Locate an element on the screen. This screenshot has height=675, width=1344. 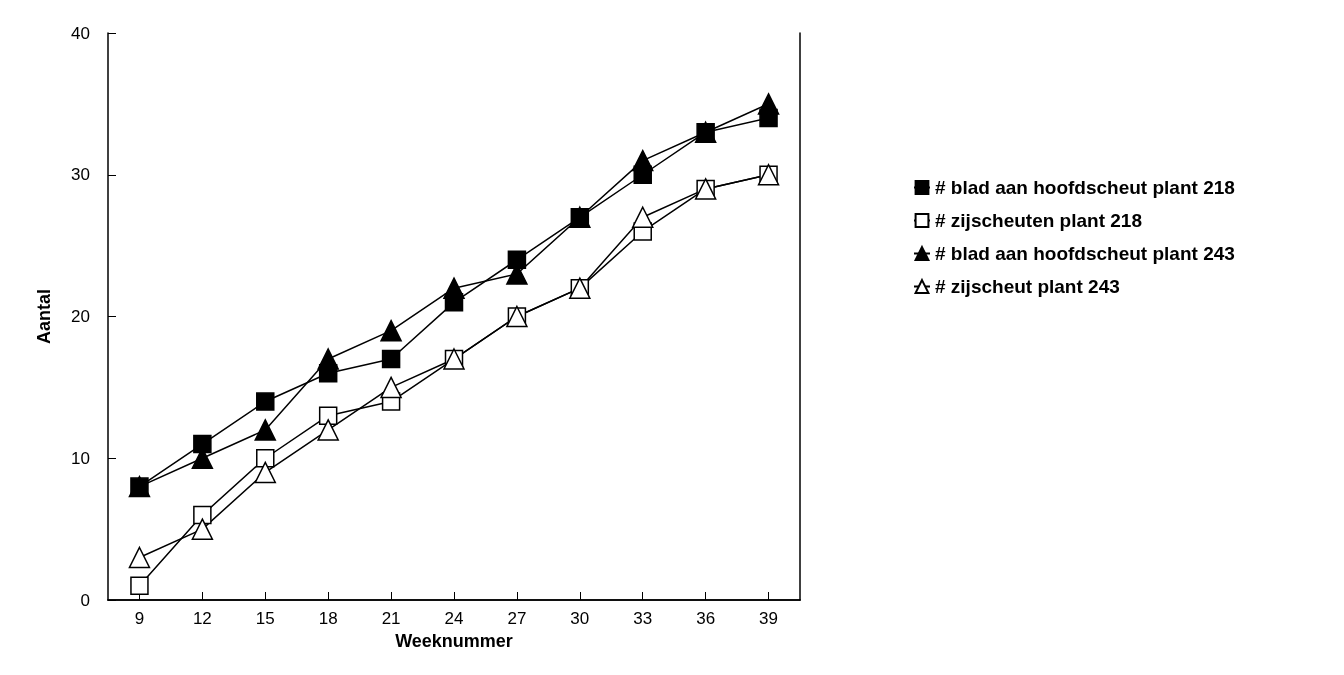
x-tick-label: 24 is located at coordinates (454, 618).